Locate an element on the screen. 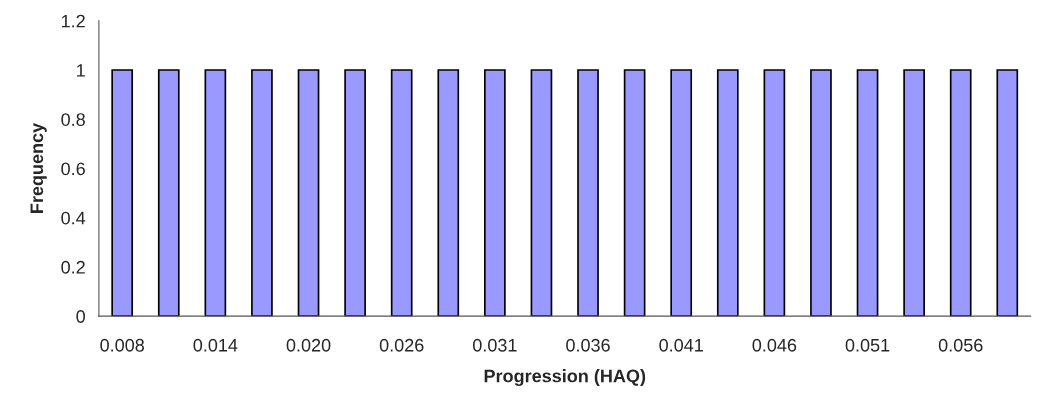  y-tick-label: 0.4 is located at coordinates (73, 218).